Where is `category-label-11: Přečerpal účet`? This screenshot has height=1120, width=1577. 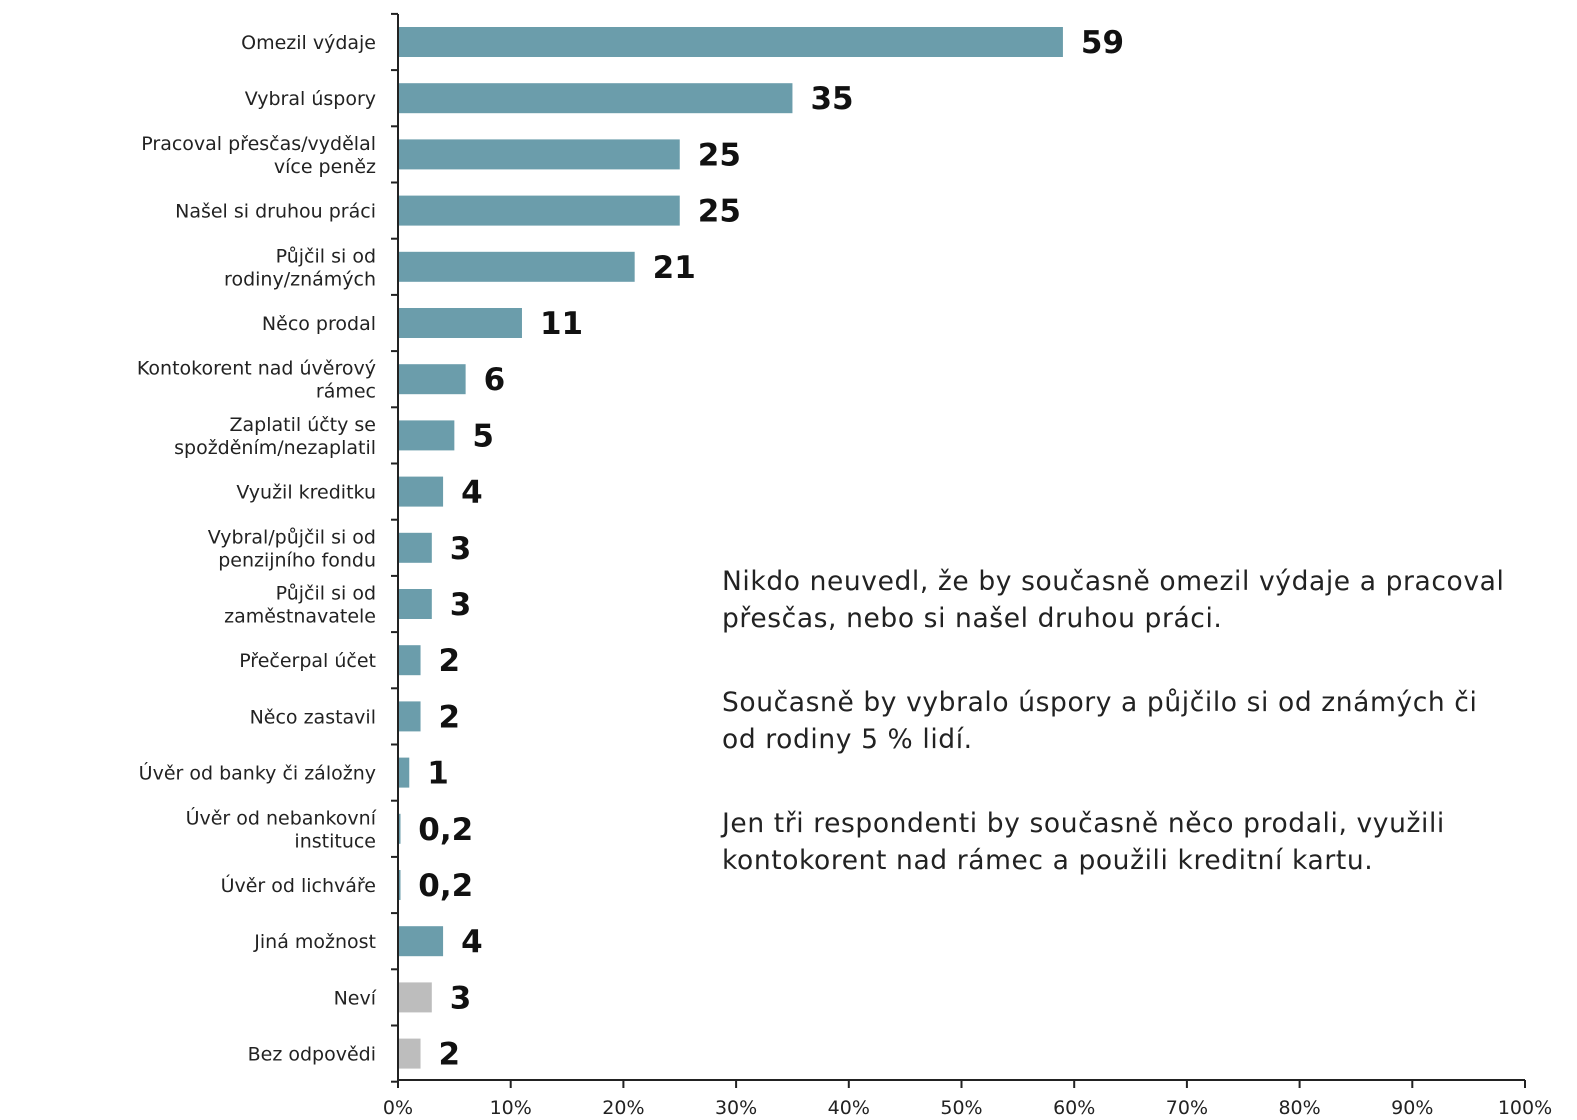 category-label-11: Přečerpal účet is located at coordinates (307, 661).